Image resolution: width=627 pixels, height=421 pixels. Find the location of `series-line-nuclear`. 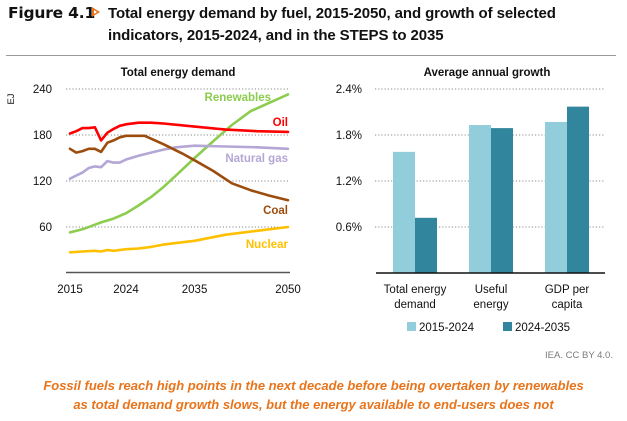

series-line-nuclear is located at coordinates (179, 239).